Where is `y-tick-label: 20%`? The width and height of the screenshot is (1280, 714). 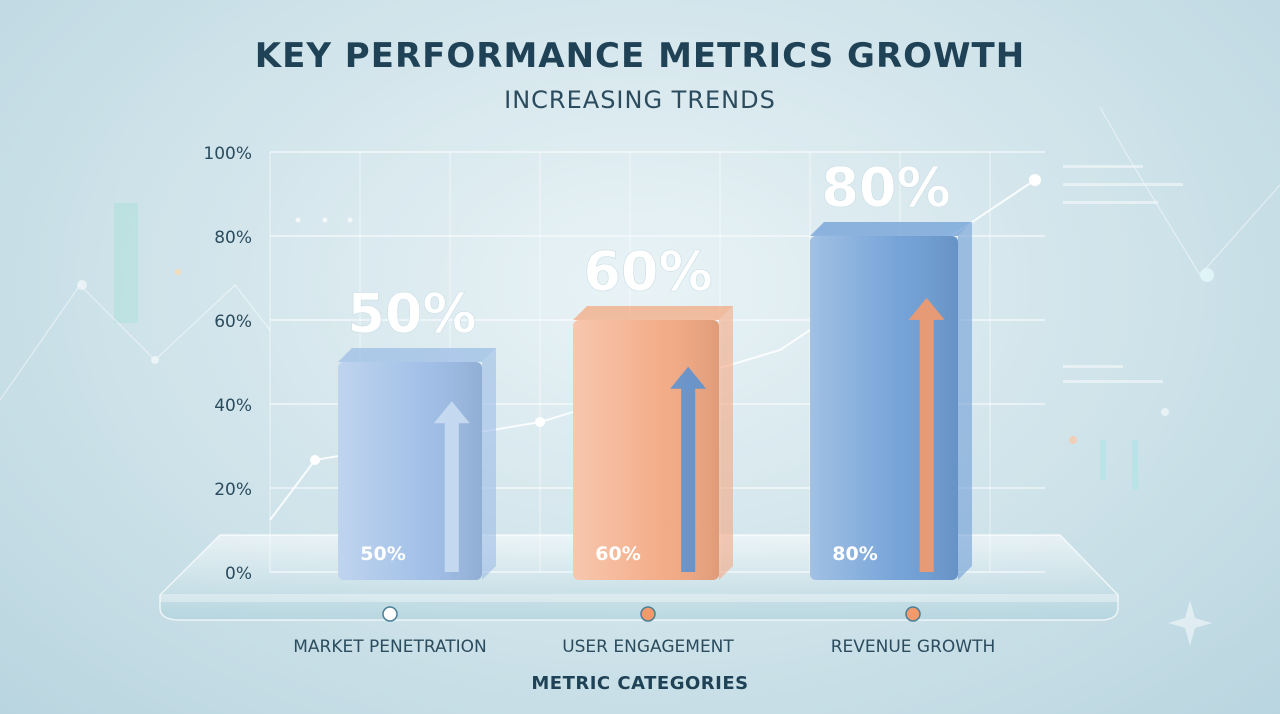
y-tick-label: 20% is located at coordinates (233, 490).